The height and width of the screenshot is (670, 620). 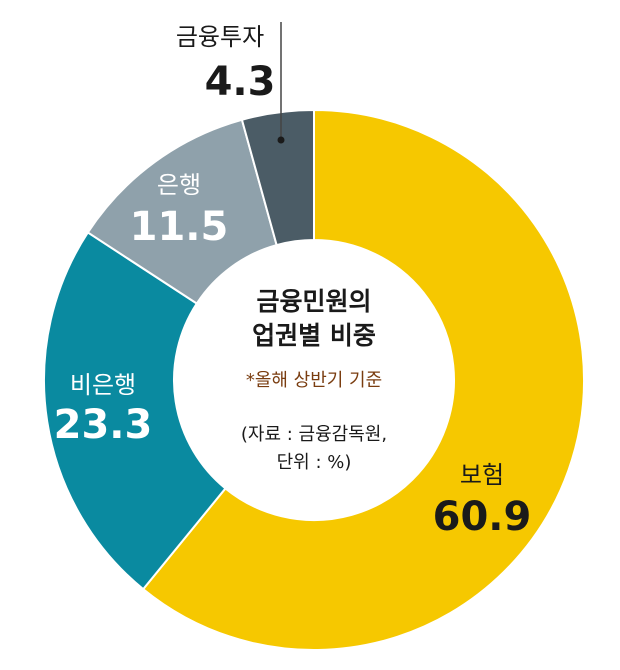 What do you see at coordinates (482, 517) in the screenshot?
I see `slice-label-value: 60.9` at bounding box center [482, 517].